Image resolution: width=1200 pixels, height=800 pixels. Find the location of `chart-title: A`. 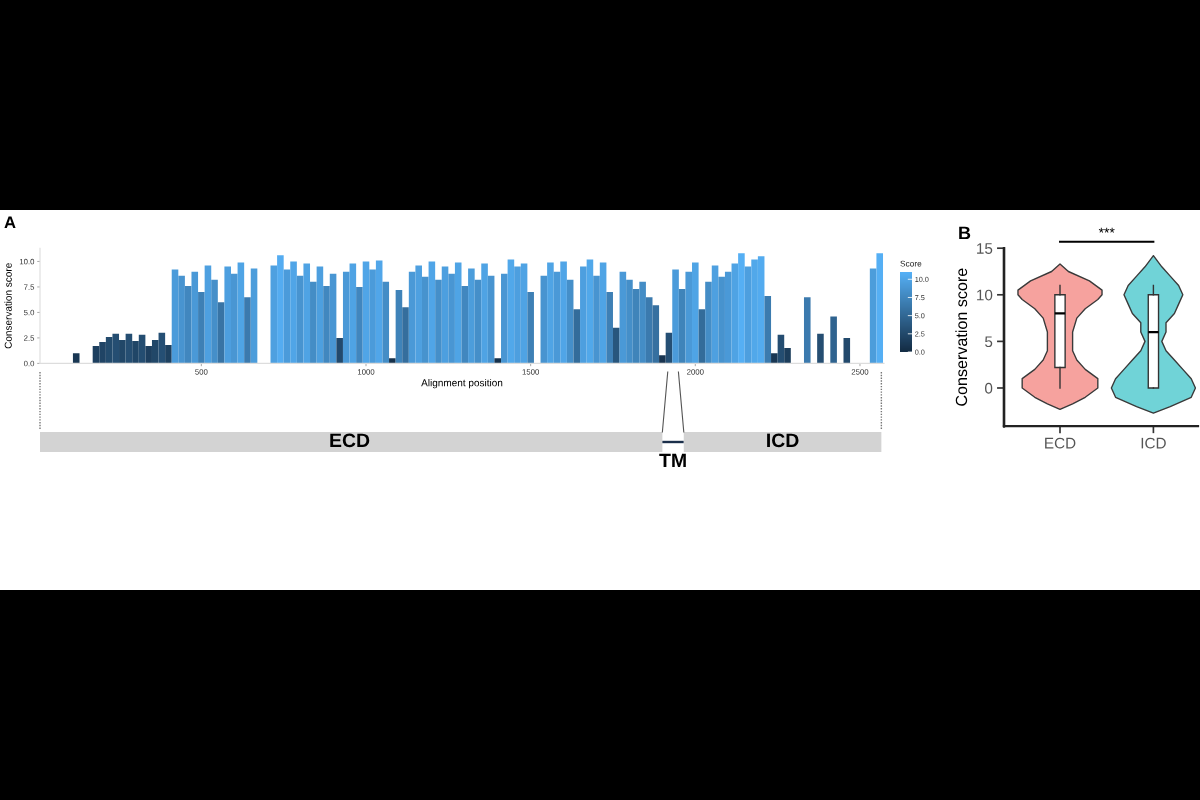

chart-title: A is located at coordinates (10, 222).